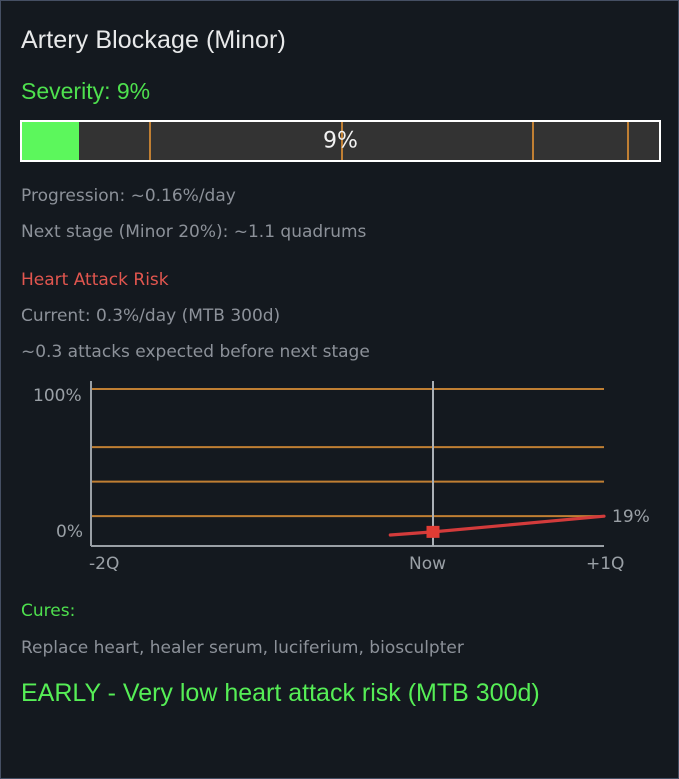  Describe the element at coordinates (151, 316) in the screenshot. I see `risk-current-text: Current: 0.3%/day (MTB 300d)` at that location.